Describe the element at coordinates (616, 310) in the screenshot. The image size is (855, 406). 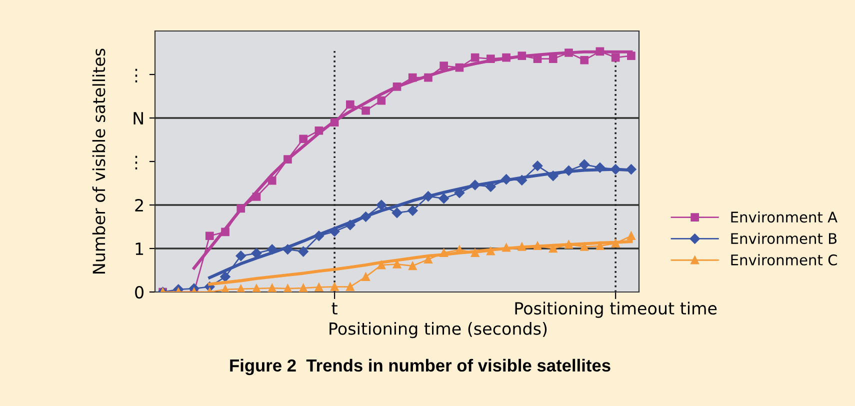
I see `x-tick-label: Positioning timeout time` at that location.